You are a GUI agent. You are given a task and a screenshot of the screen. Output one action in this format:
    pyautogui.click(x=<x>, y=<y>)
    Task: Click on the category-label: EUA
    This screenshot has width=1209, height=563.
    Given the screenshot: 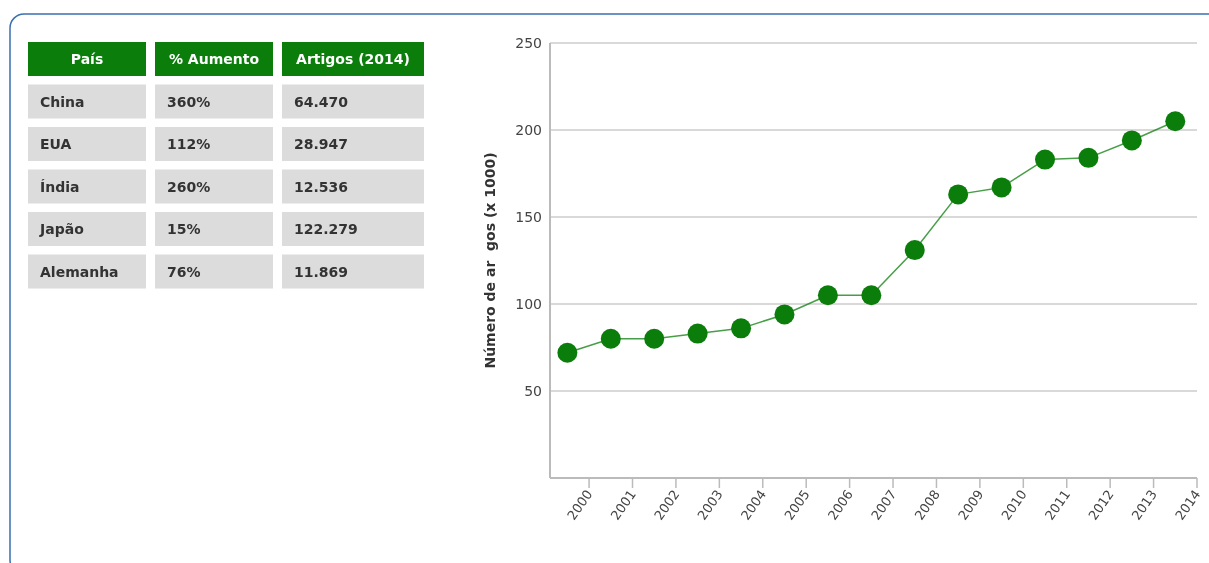 What is the action you would take?
    pyautogui.click(x=56, y=144)
    